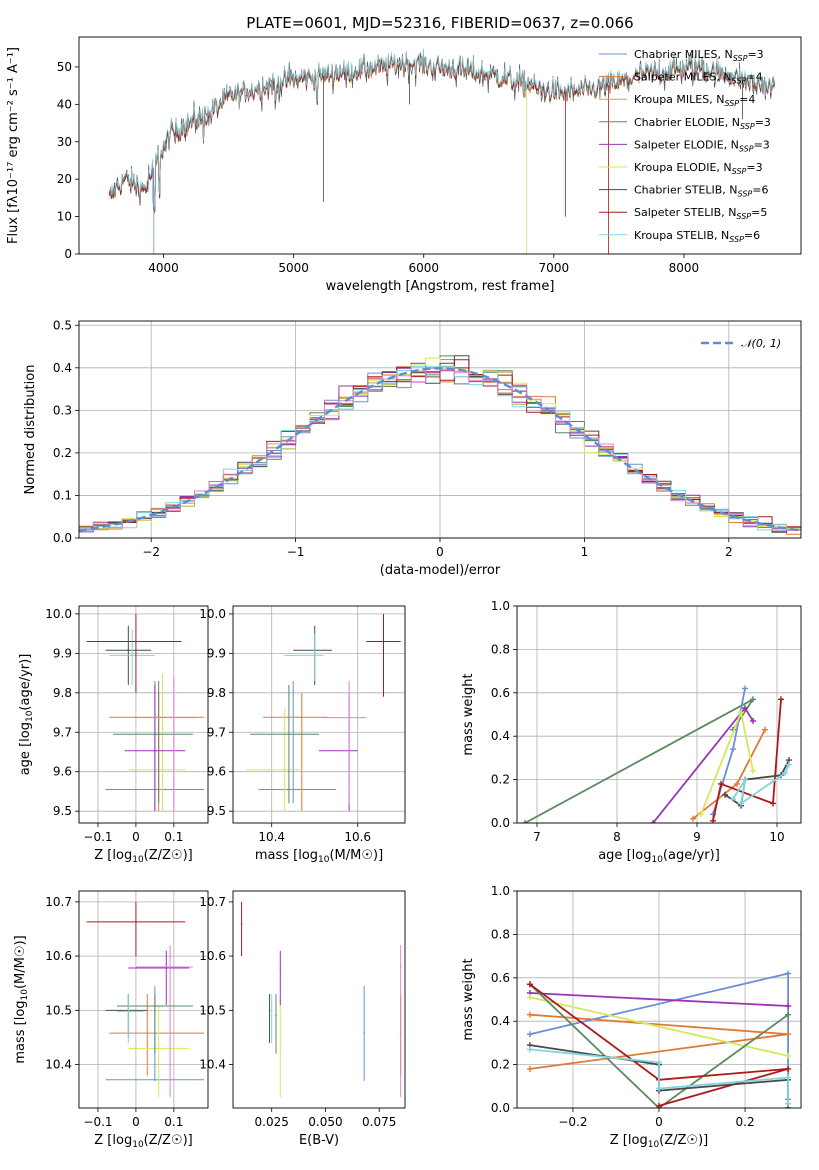 The width and height of the screenshot is (819, 1170). What do you see at coordinates (173, 1122) in the screenshot?
I see `x-tick-label: 0.1` at bounding box center [173, 1122].